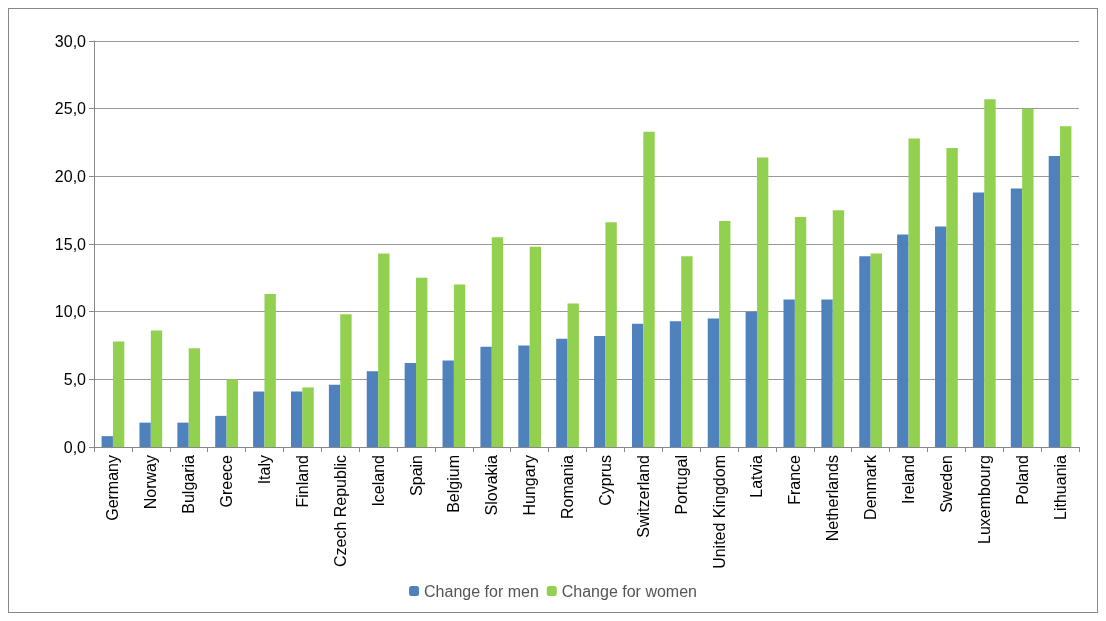  What do you see at coordinates (70, 176) in the screenshot?
I see `y-tick-label: 20,0` at bounding box center [70, 176].